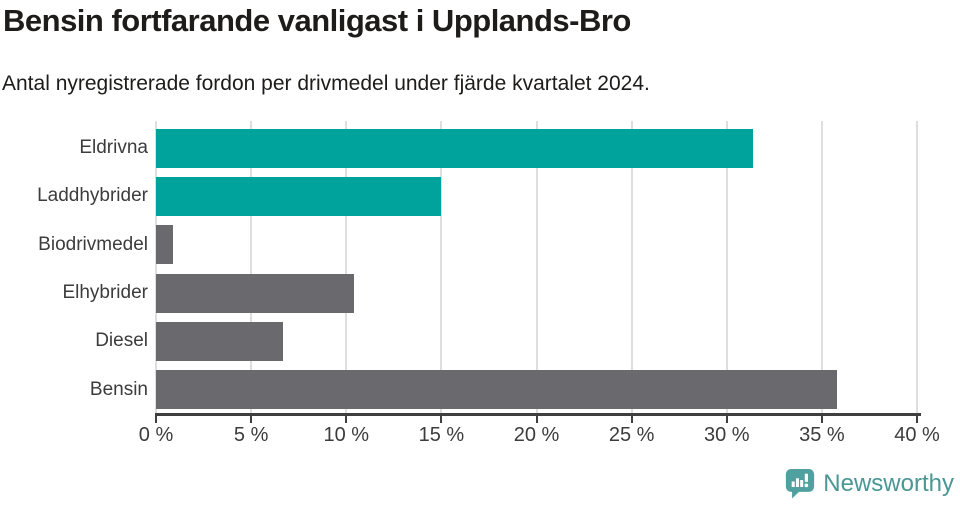 The height and width of the screenshot is (505, 960). I want to click on x-tick-label: 10 %, so click(346, 435).